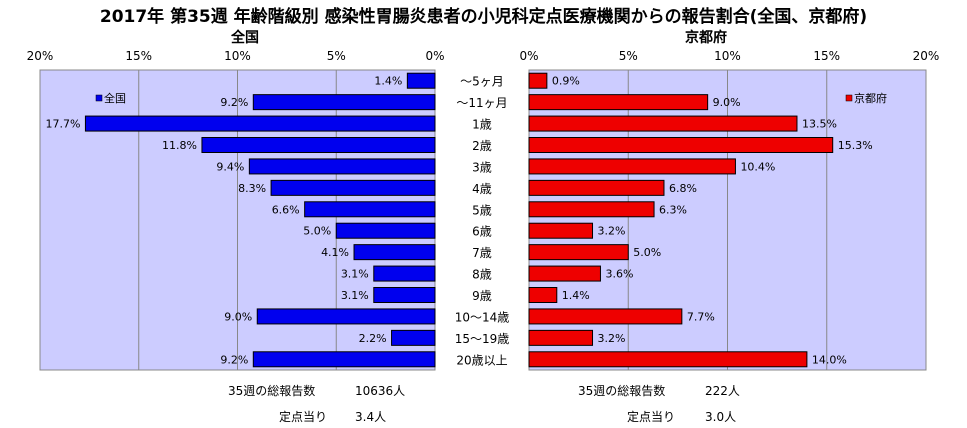  I want to click on national-data-label: 1.4%, so click(388, 81).